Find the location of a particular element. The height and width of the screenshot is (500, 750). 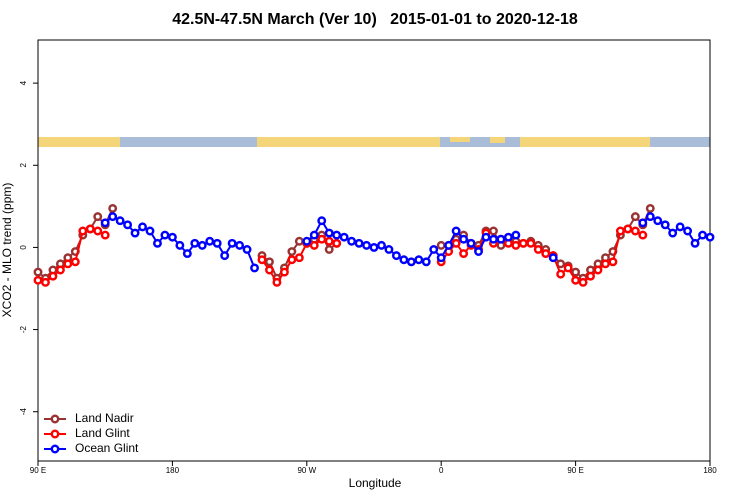

legend-label: Ocean Glint is located at coordinates (107, 448).